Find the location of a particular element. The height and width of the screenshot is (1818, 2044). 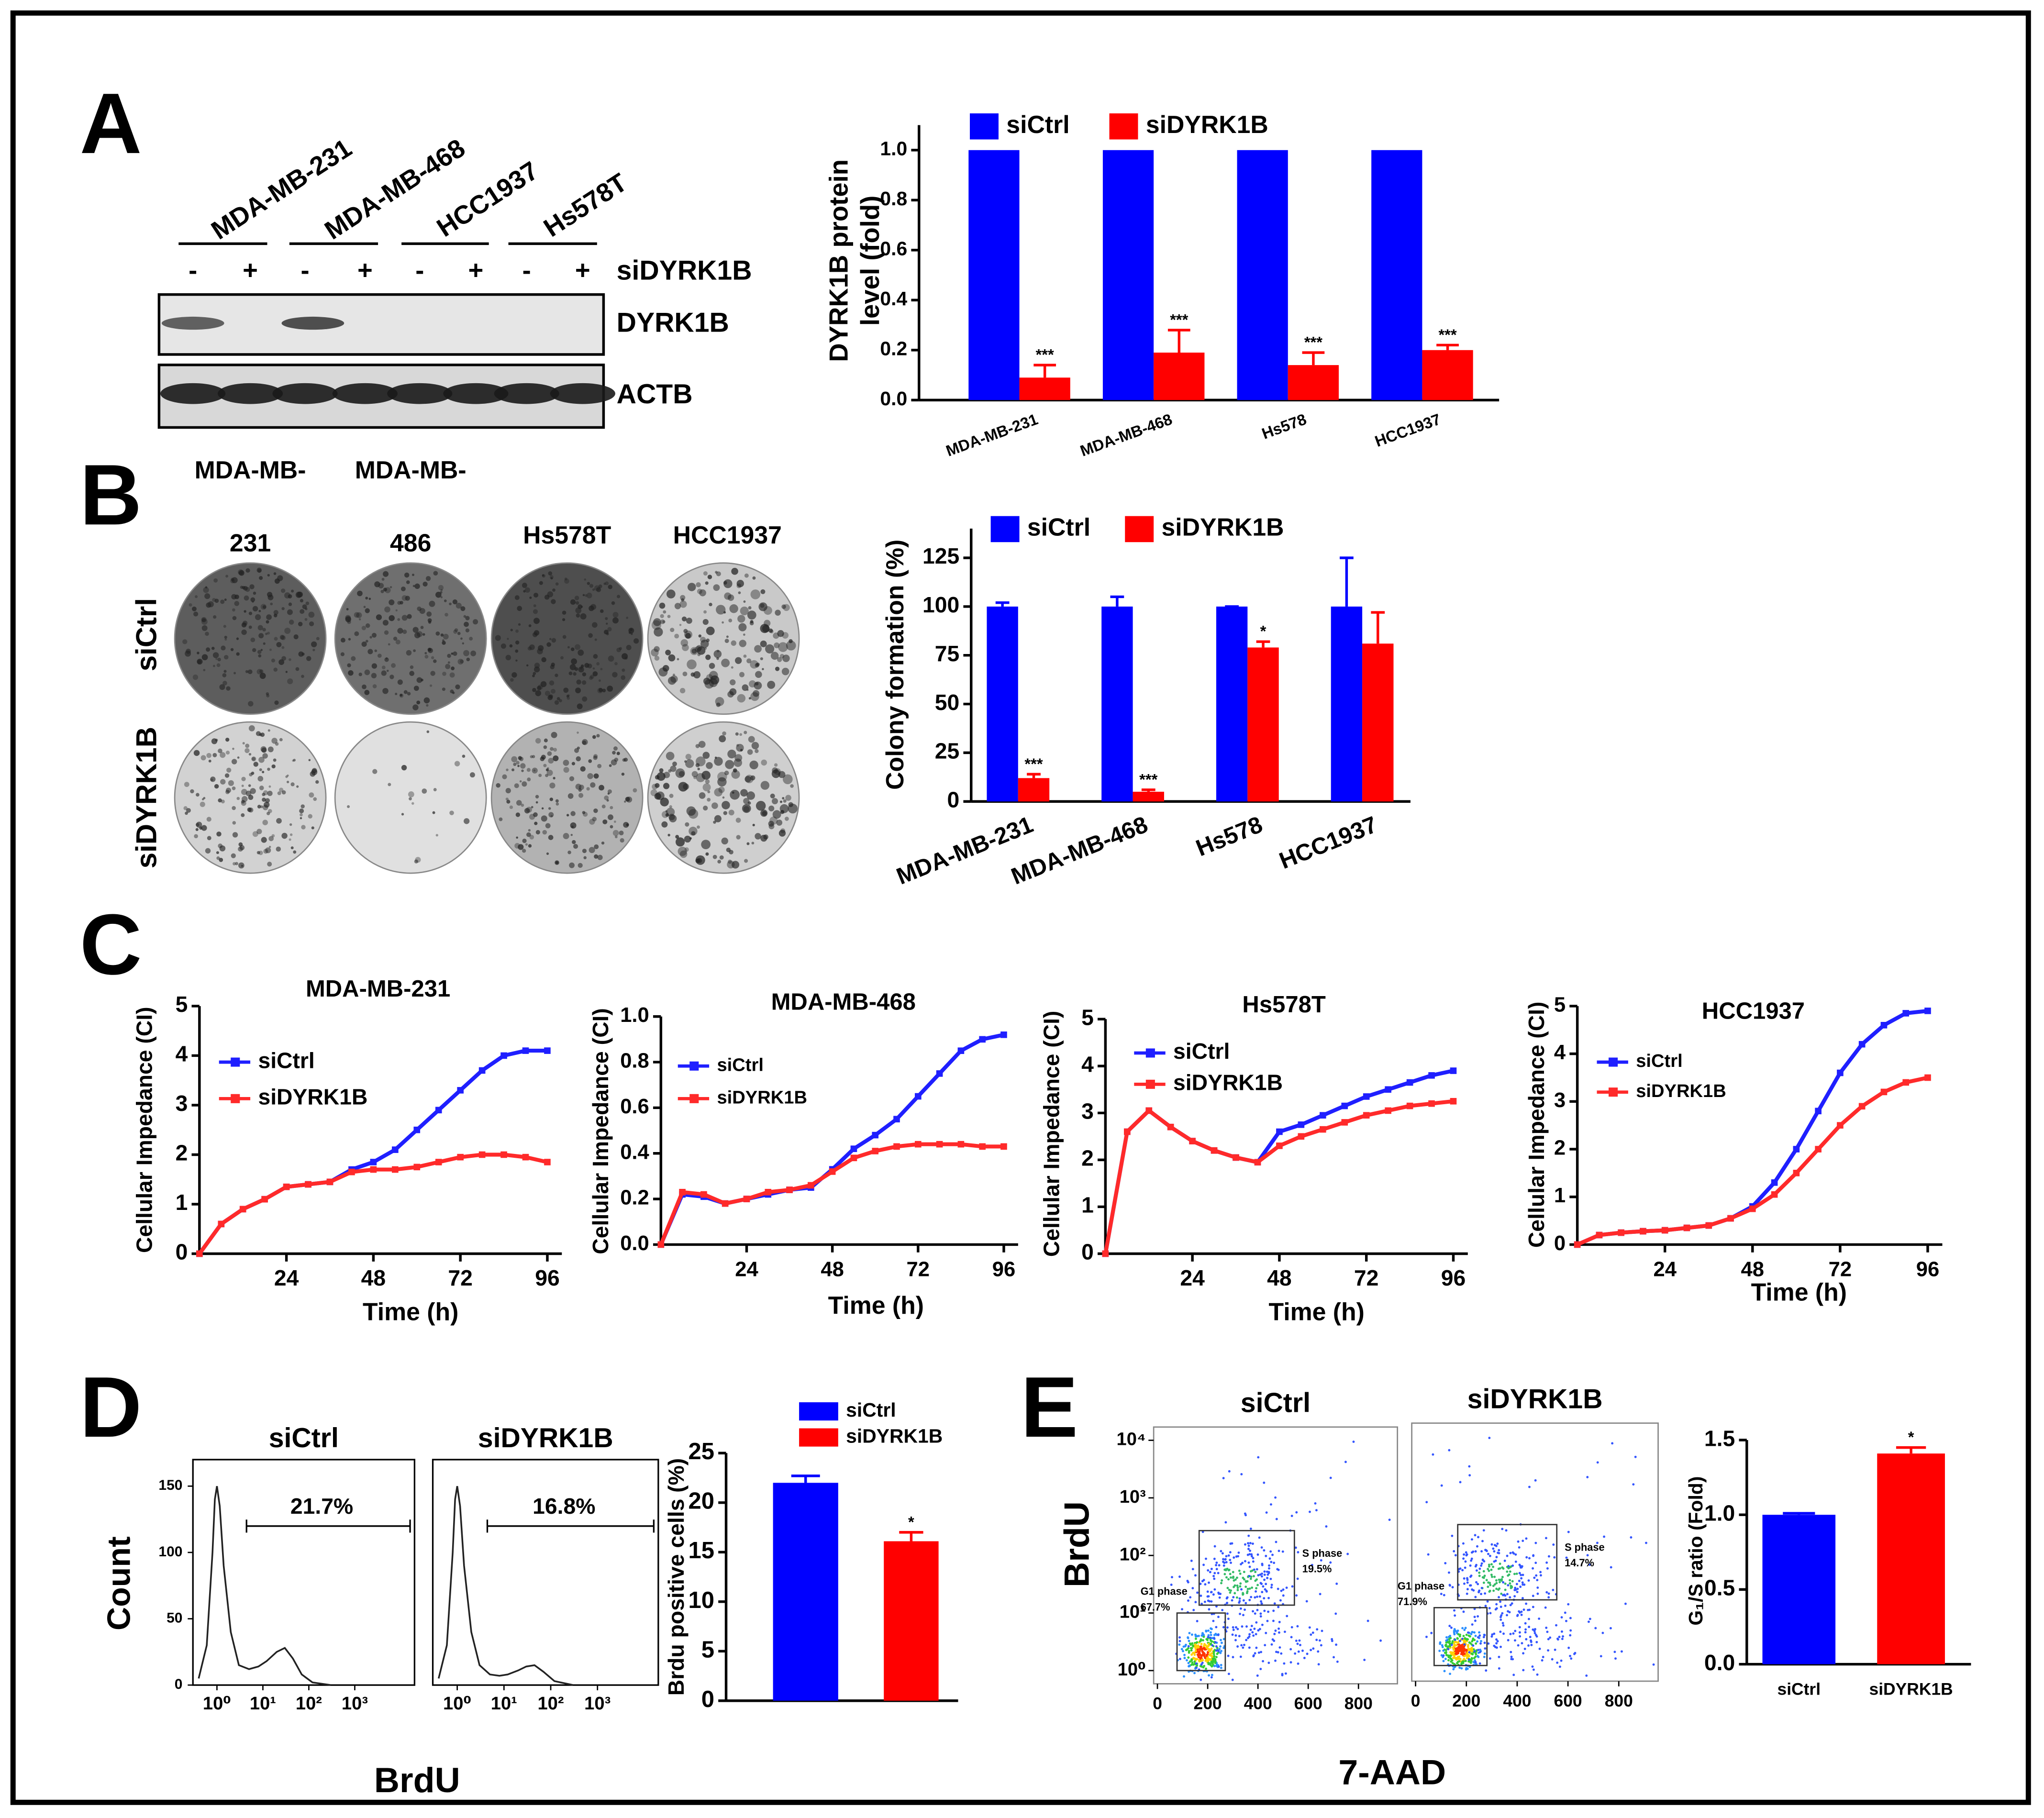

y-tick-label: 0.4 is located at coordinates (634, 1152).